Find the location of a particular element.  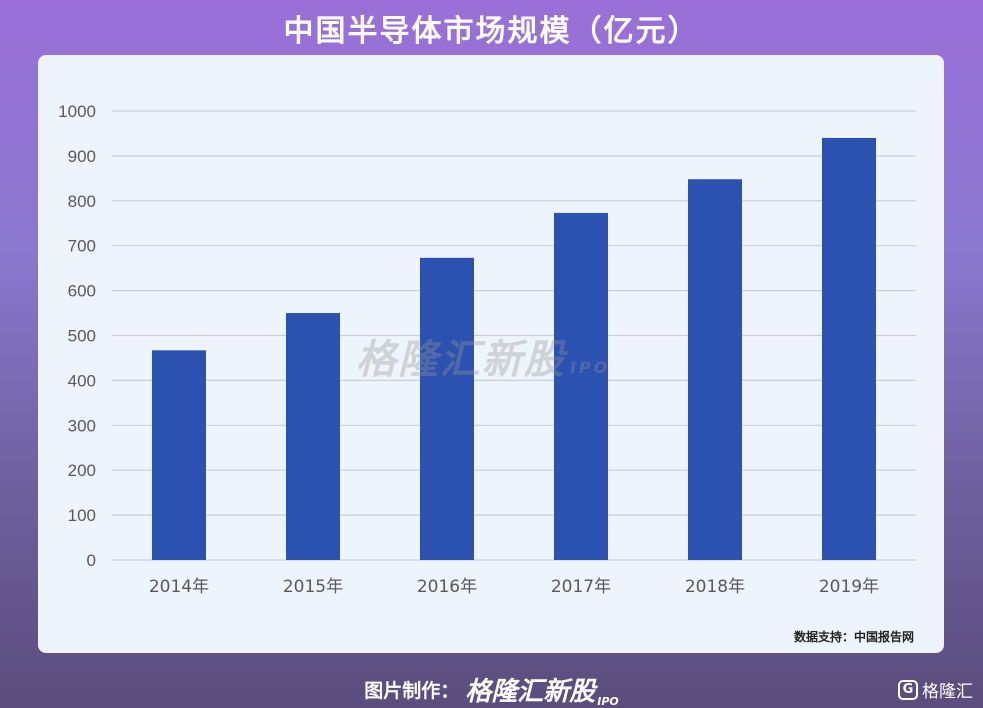

x-tick-label: 2014年 is located at coordinates (179, 587).